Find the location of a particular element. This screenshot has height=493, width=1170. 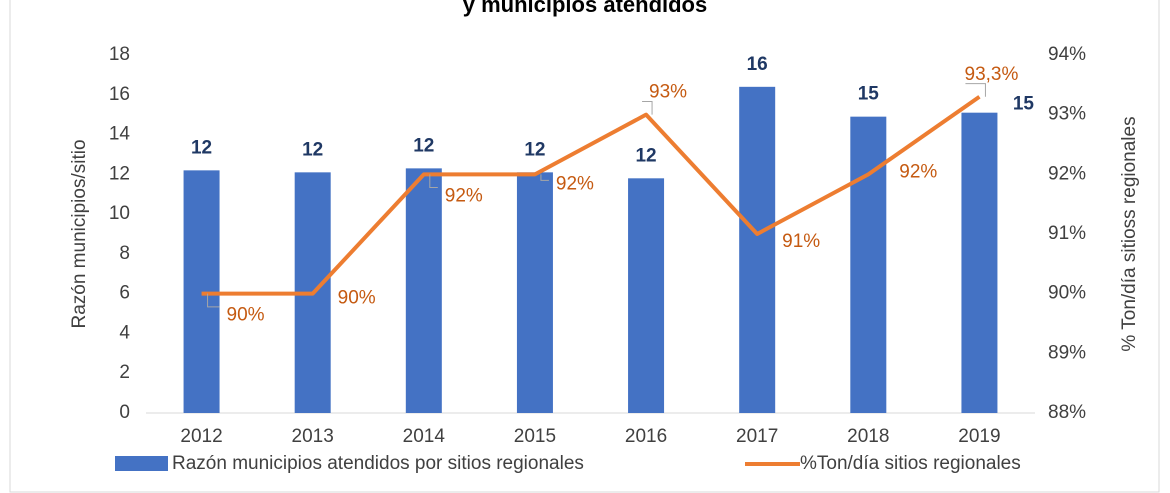

y2-tick-label: 91% is located at coordinates (1067, 233).